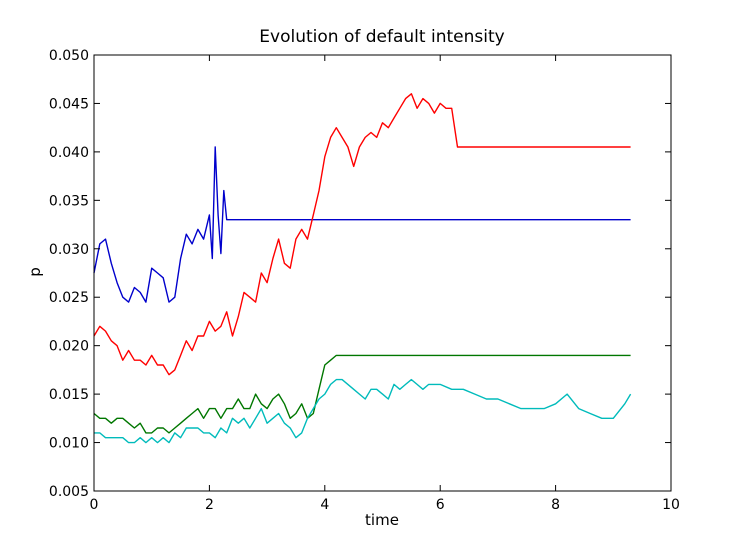 This screenshot has height=546, width=745. What do you see at coordinates (69, 347) in the screenshot?
I see `y-tick-label: 0.020` at bounding box center [69, 347].